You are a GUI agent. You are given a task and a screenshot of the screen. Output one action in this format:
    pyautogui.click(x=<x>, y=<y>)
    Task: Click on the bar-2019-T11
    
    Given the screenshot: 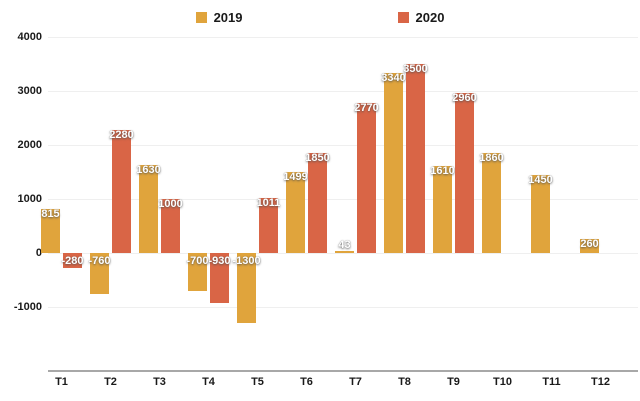 What is the action you would take?
    pyautogui.click(x=540, y=213)
    